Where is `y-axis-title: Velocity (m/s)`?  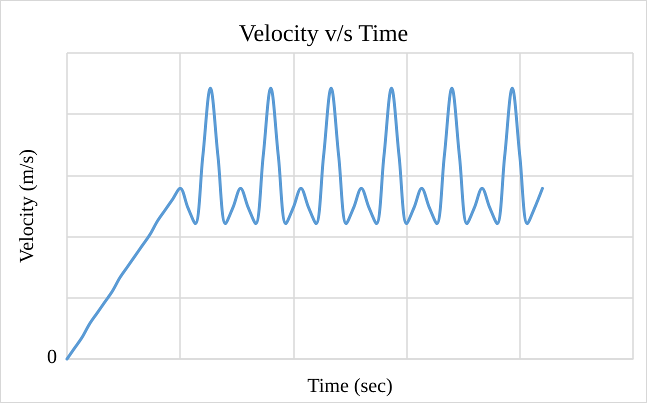 y-axis-title: Velocity (m/s) is located at coordinates (27, 206).